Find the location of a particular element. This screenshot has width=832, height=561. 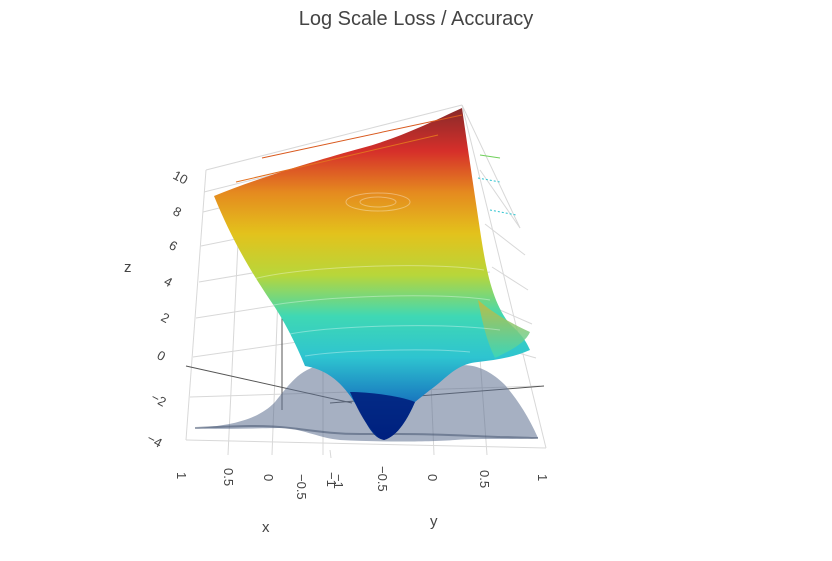

loss-minimum-well is located at coordinates (382, 416).